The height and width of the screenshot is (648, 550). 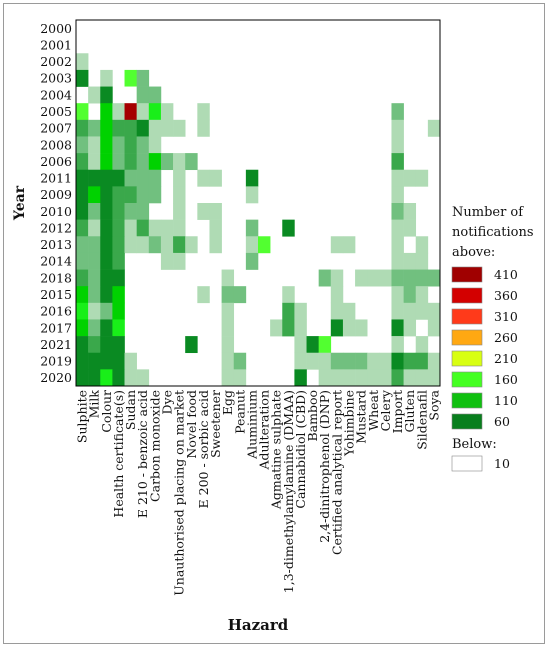 I want to click on x-tick-label: Import, so click(x=397, y=411).